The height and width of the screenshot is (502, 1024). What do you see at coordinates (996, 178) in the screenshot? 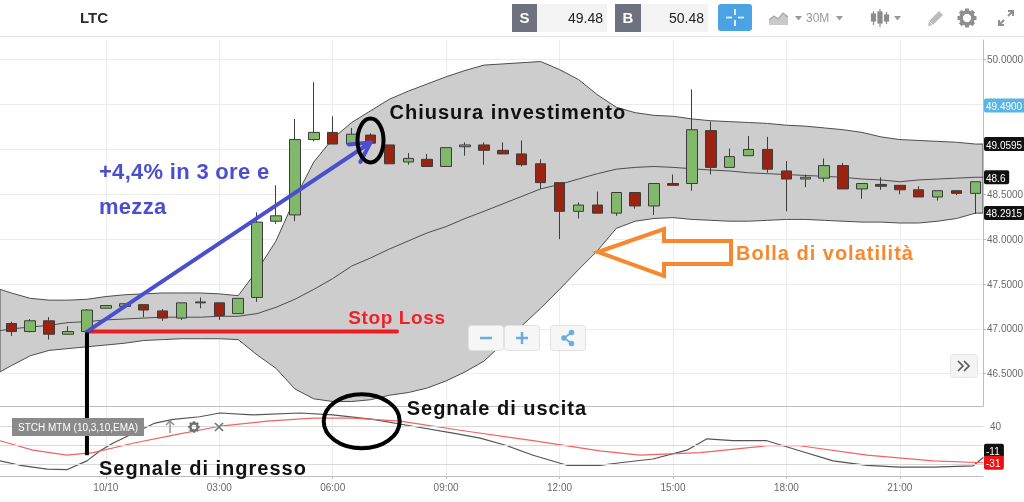
I see `text: 48.6` at bounding box center [996, 178].